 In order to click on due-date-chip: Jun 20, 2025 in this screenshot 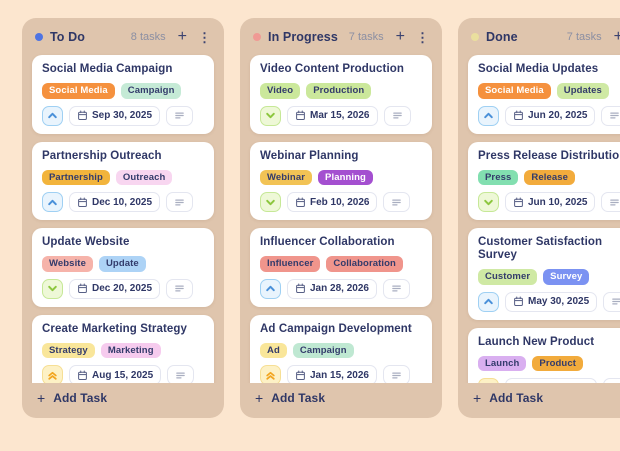, I will do `click(550, 115)`.